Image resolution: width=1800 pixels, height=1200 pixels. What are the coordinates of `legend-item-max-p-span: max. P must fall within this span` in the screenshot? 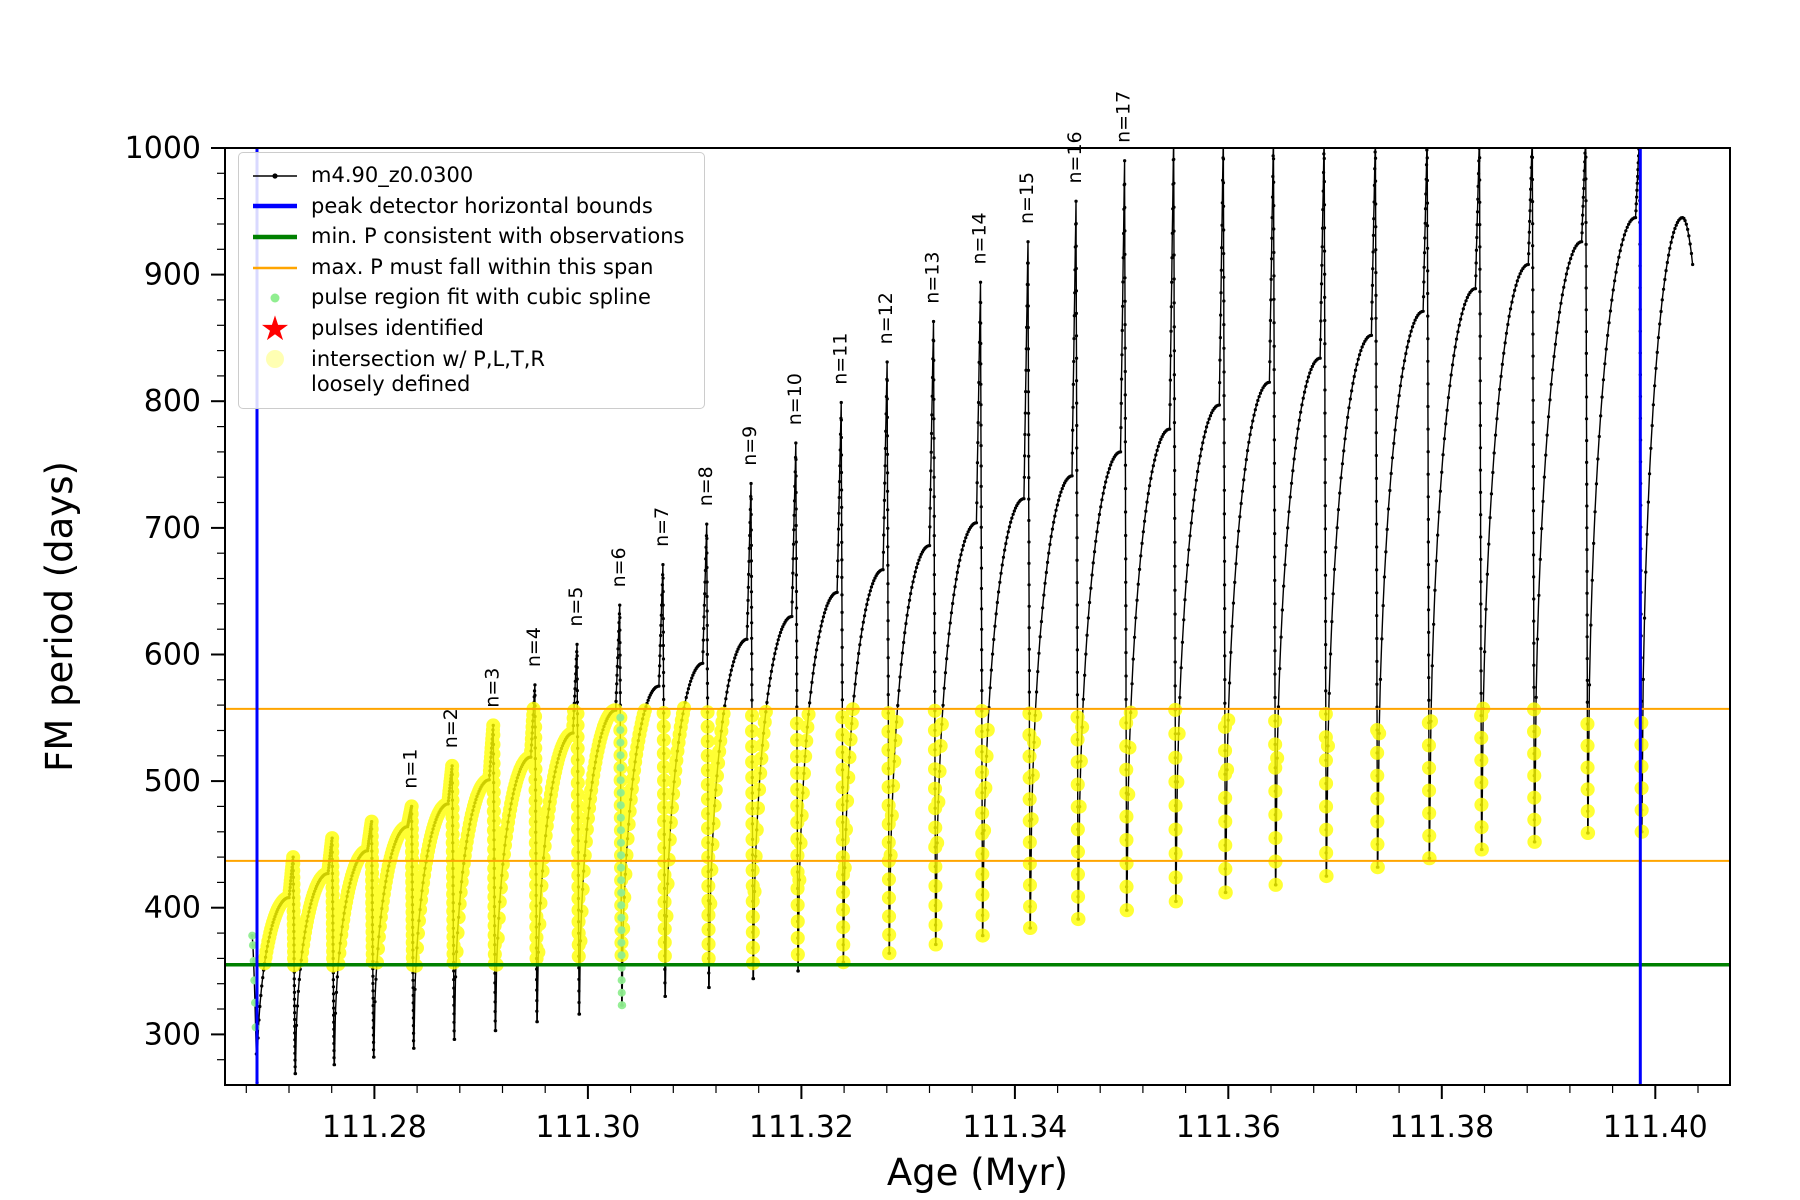 It's located at (467, 268).